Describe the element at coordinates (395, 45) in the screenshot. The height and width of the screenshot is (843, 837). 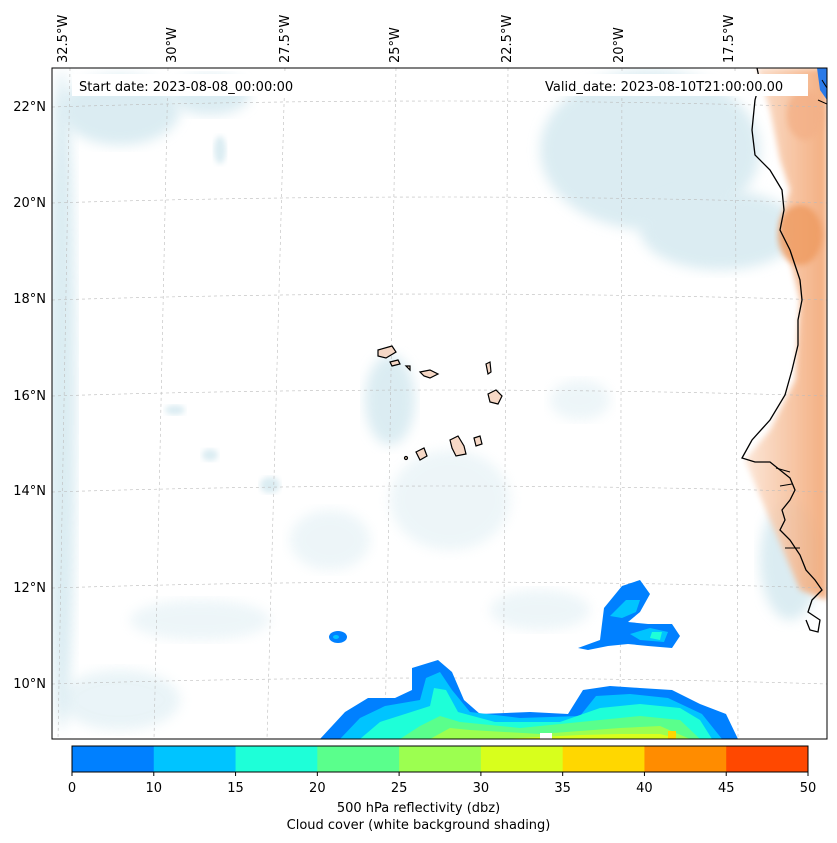
I see `longitude-label: 25°W` at that location.